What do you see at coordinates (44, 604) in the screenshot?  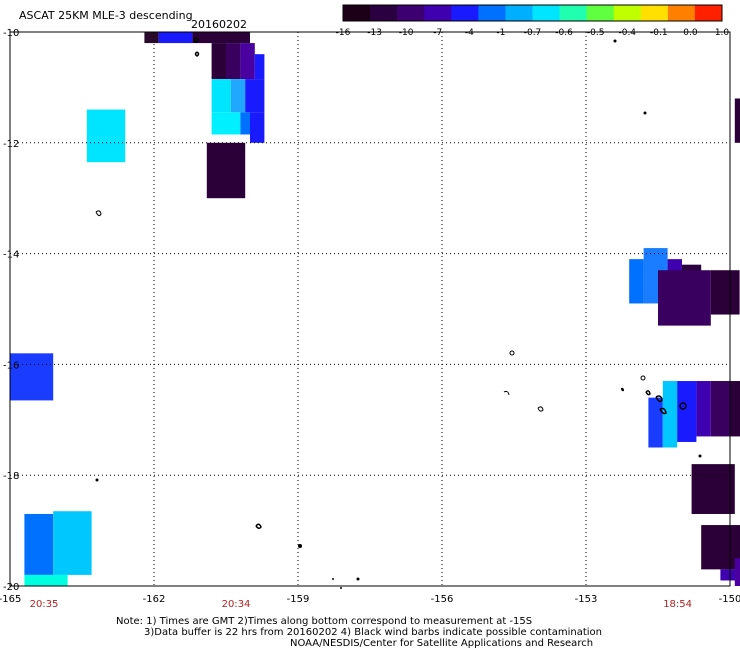 I see `time-label: 20:35` at bounding box center [44, 604].